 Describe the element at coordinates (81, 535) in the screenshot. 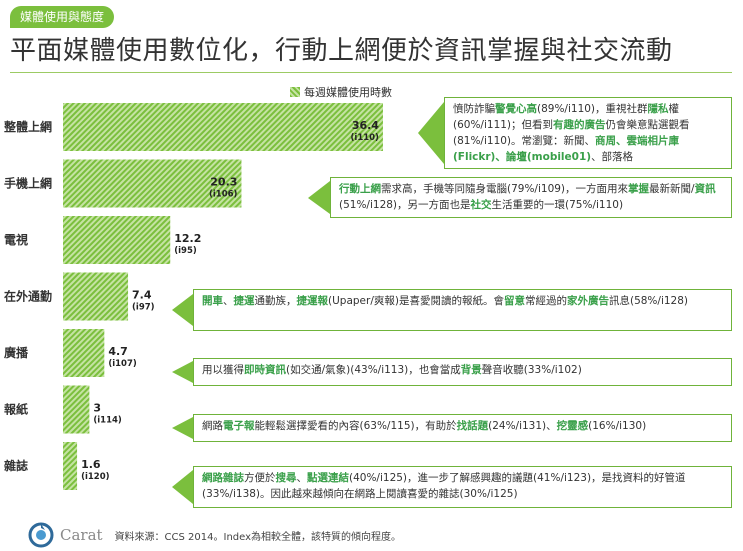

I see `carat-logo-text: Carat` at that location.